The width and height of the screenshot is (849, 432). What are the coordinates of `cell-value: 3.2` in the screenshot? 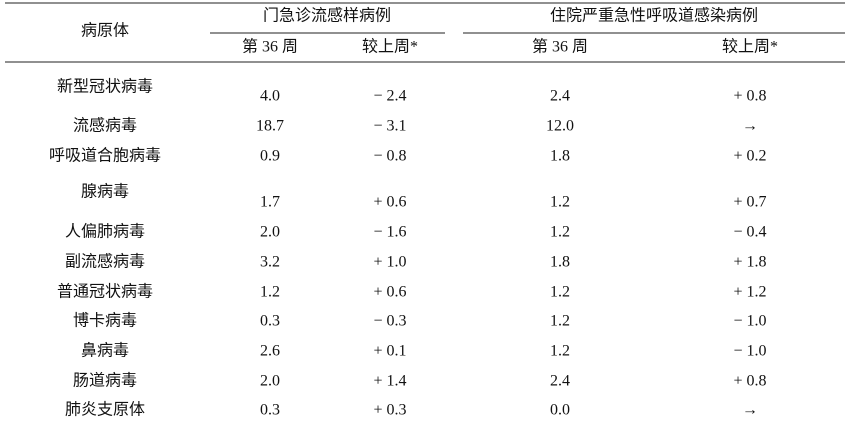 It's located at (270, 262).